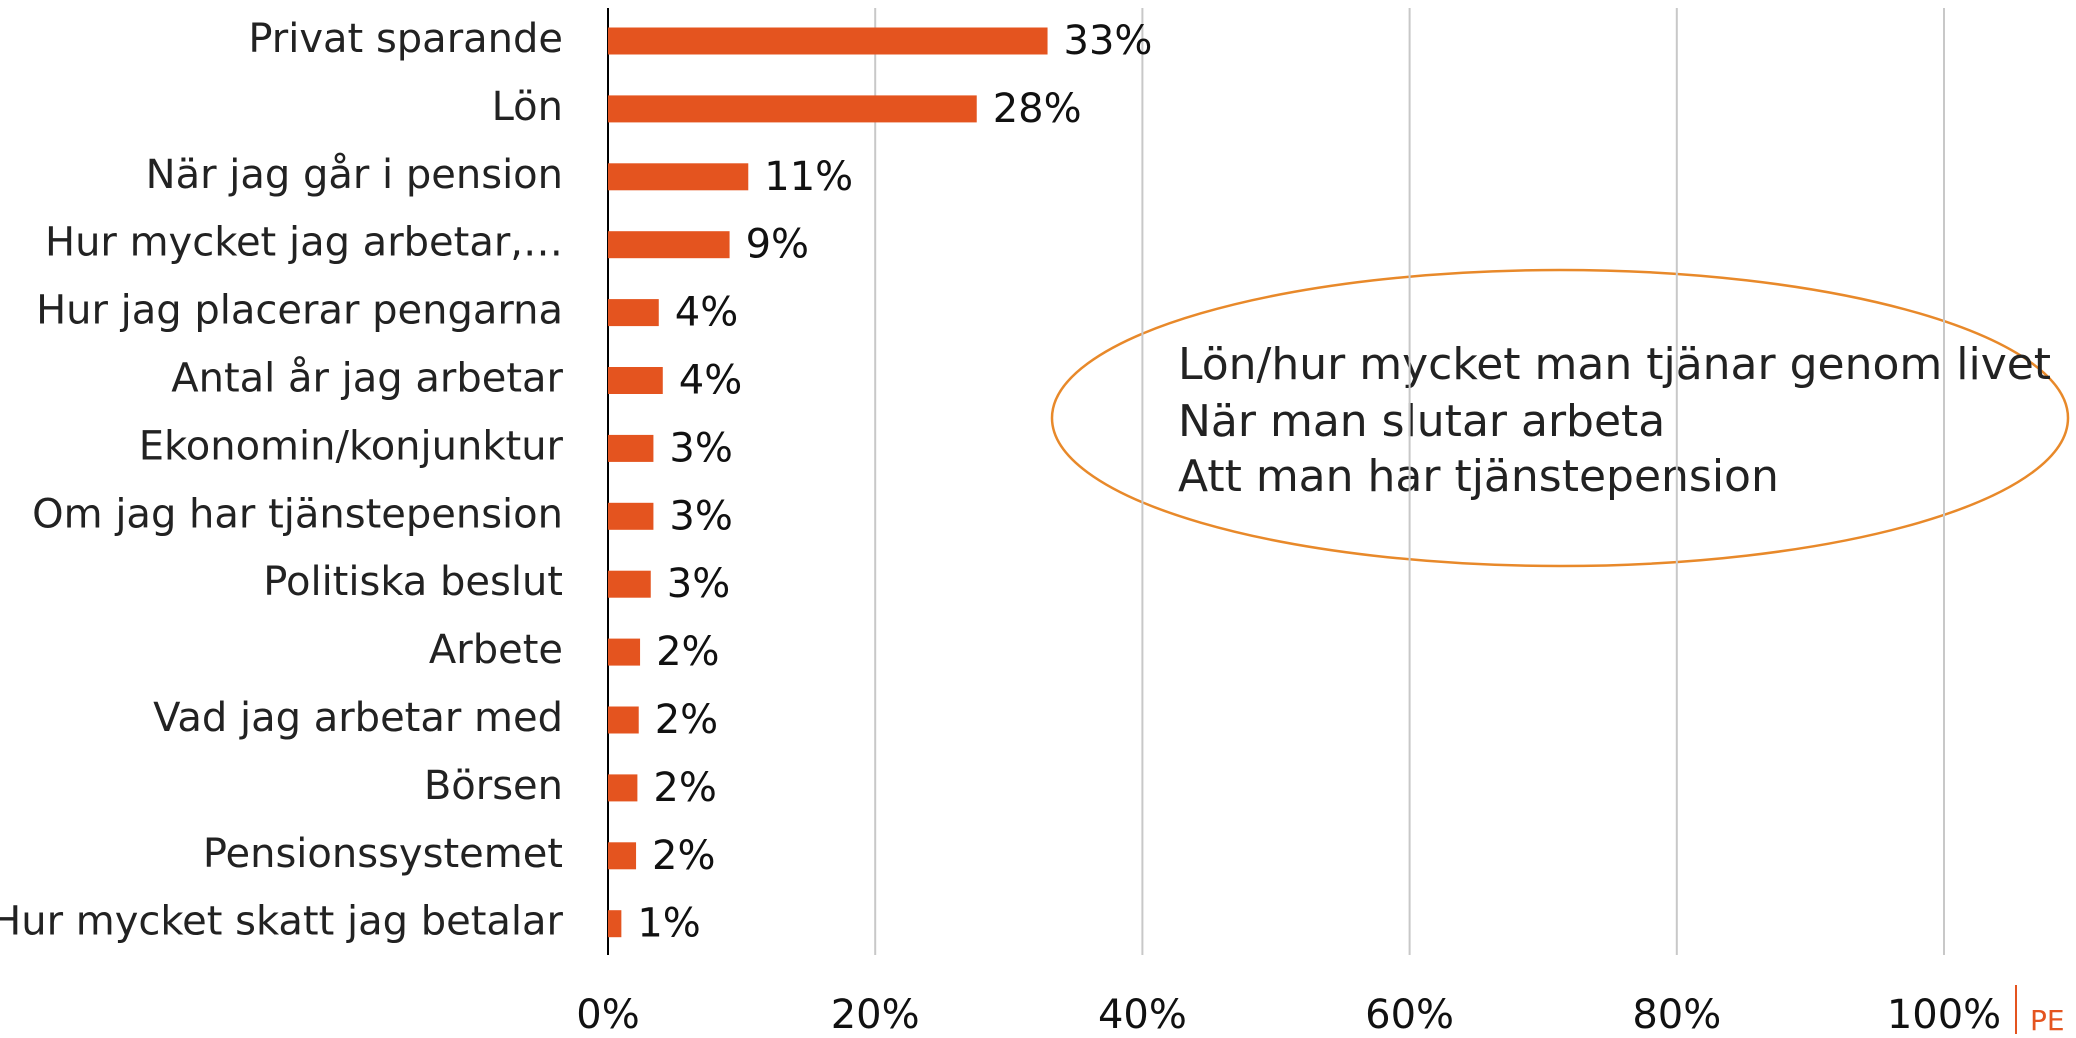 This screenshot has height=1038, width=2076. I want to click on category-label: Antal år jag arbetar, so click(367, 379).